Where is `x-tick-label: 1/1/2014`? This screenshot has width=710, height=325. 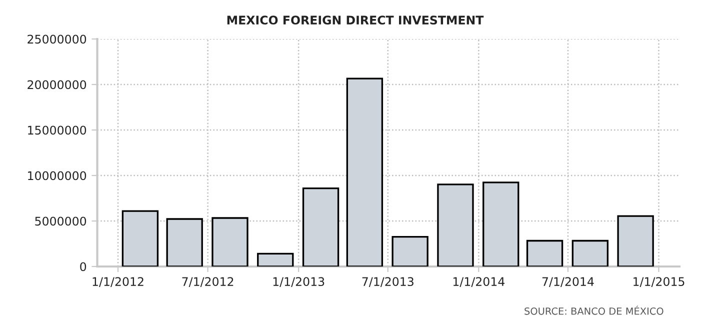
x-tick-label: 1/1/2014 is located at coordinates (479, 282).